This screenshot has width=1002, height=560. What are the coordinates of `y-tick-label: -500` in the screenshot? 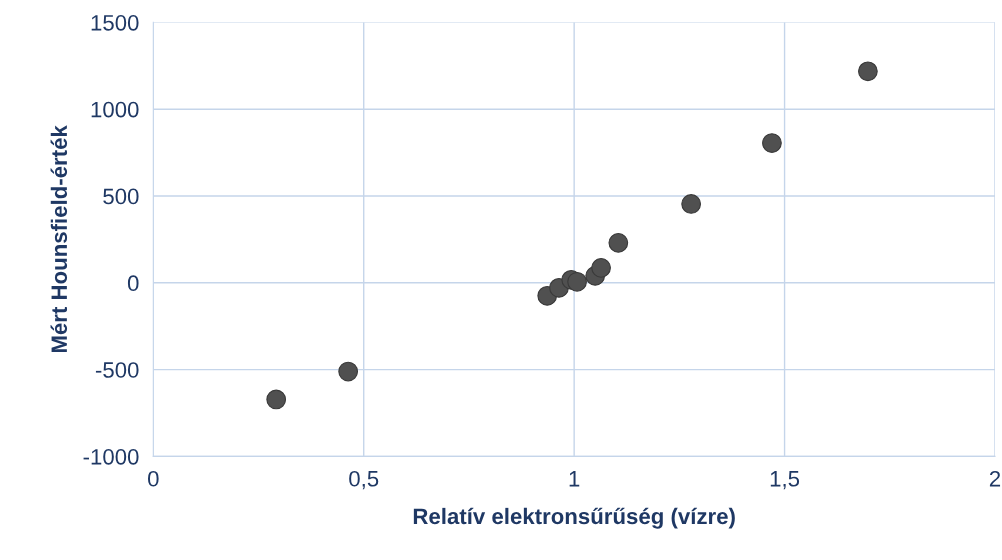 It's located at (117, 370).